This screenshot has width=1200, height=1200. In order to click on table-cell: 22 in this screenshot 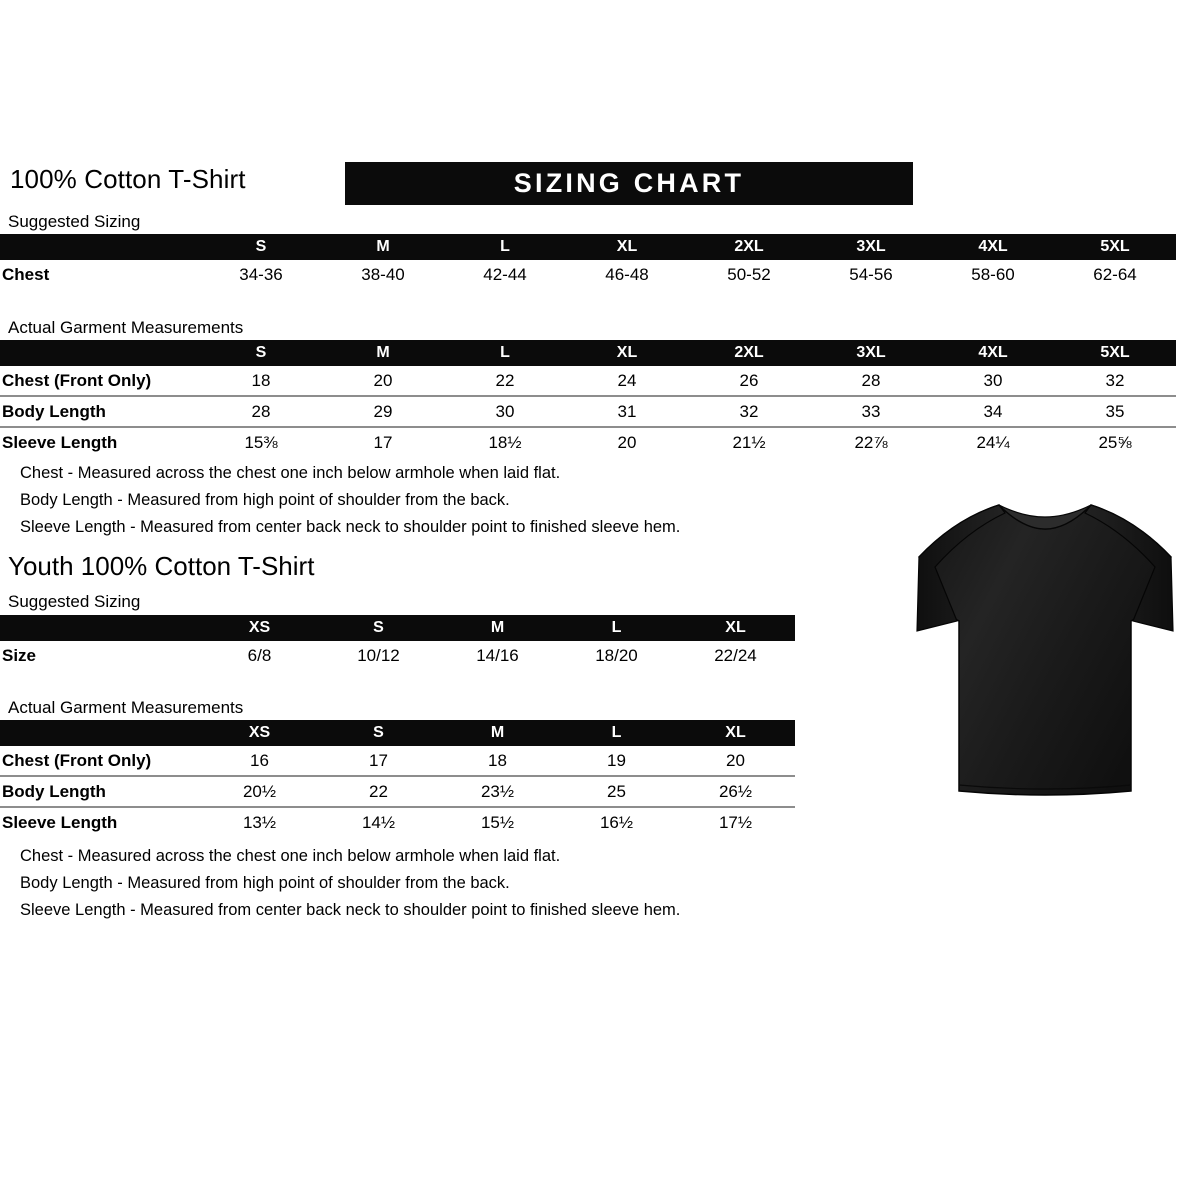, I will do `click(378, 792)`.